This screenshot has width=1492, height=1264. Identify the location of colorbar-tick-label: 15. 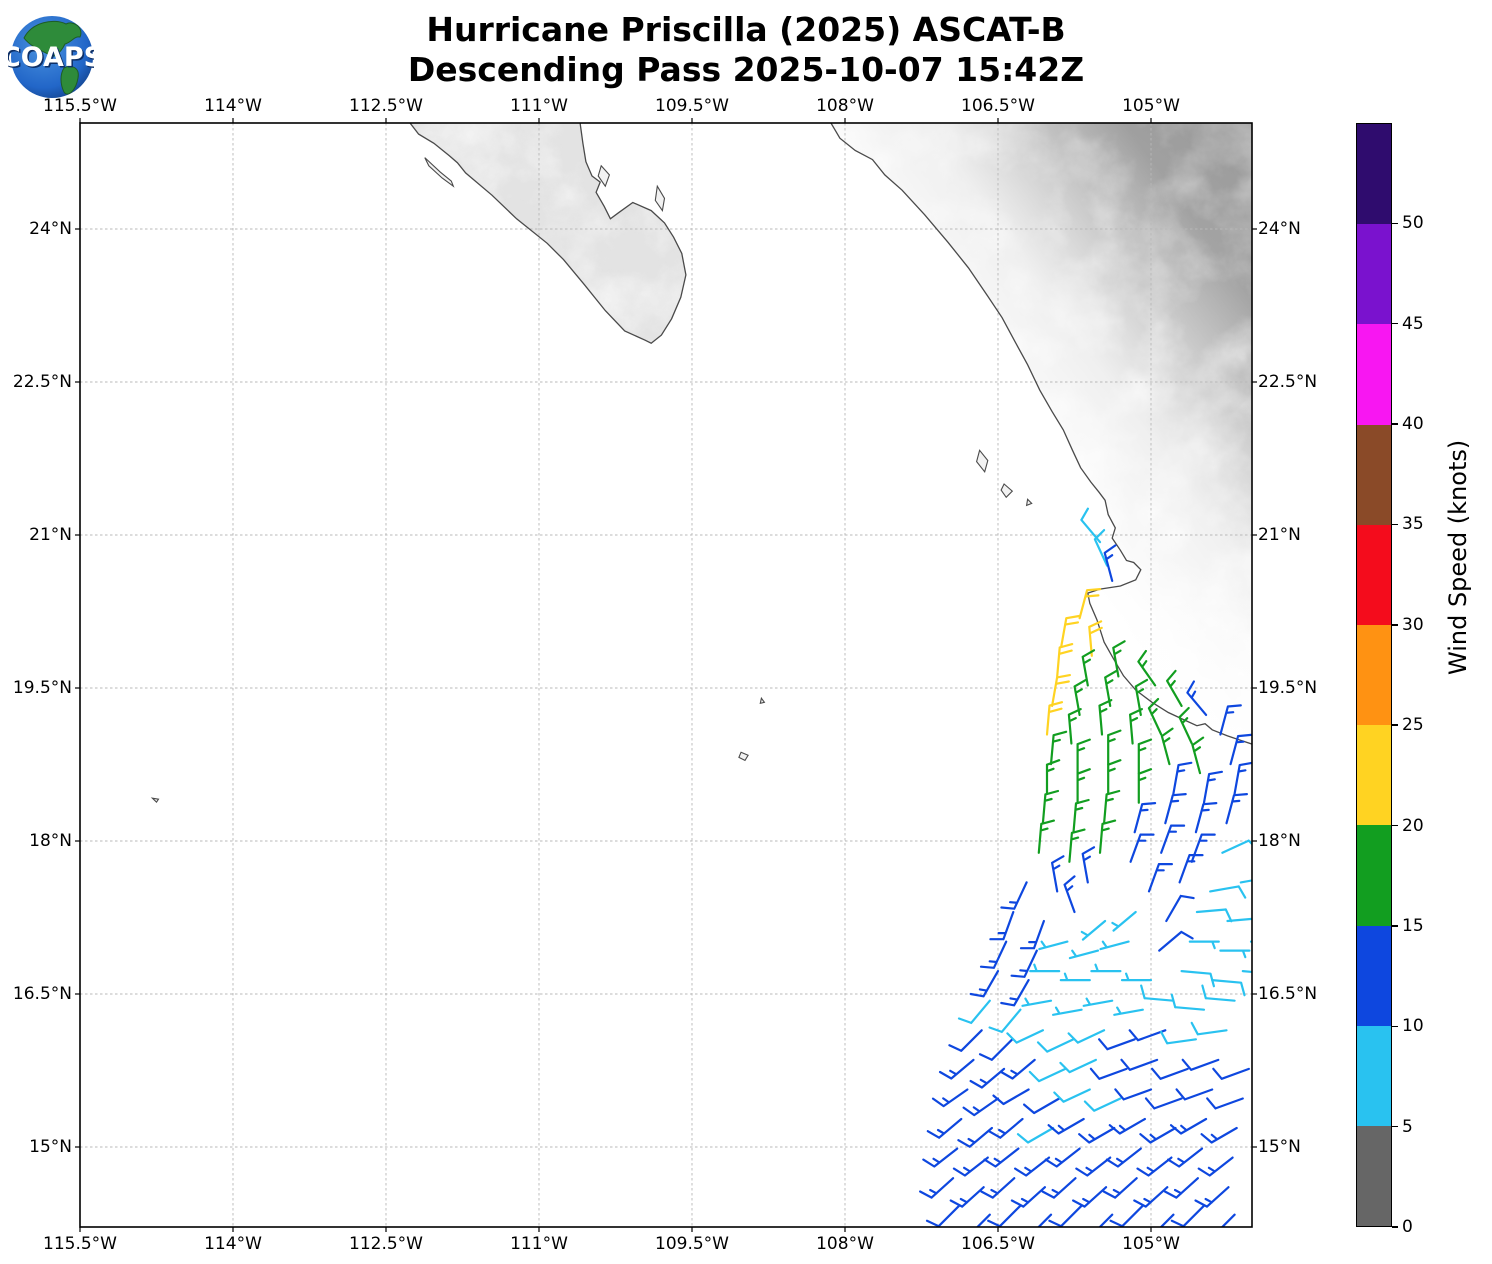
(1413, 925).